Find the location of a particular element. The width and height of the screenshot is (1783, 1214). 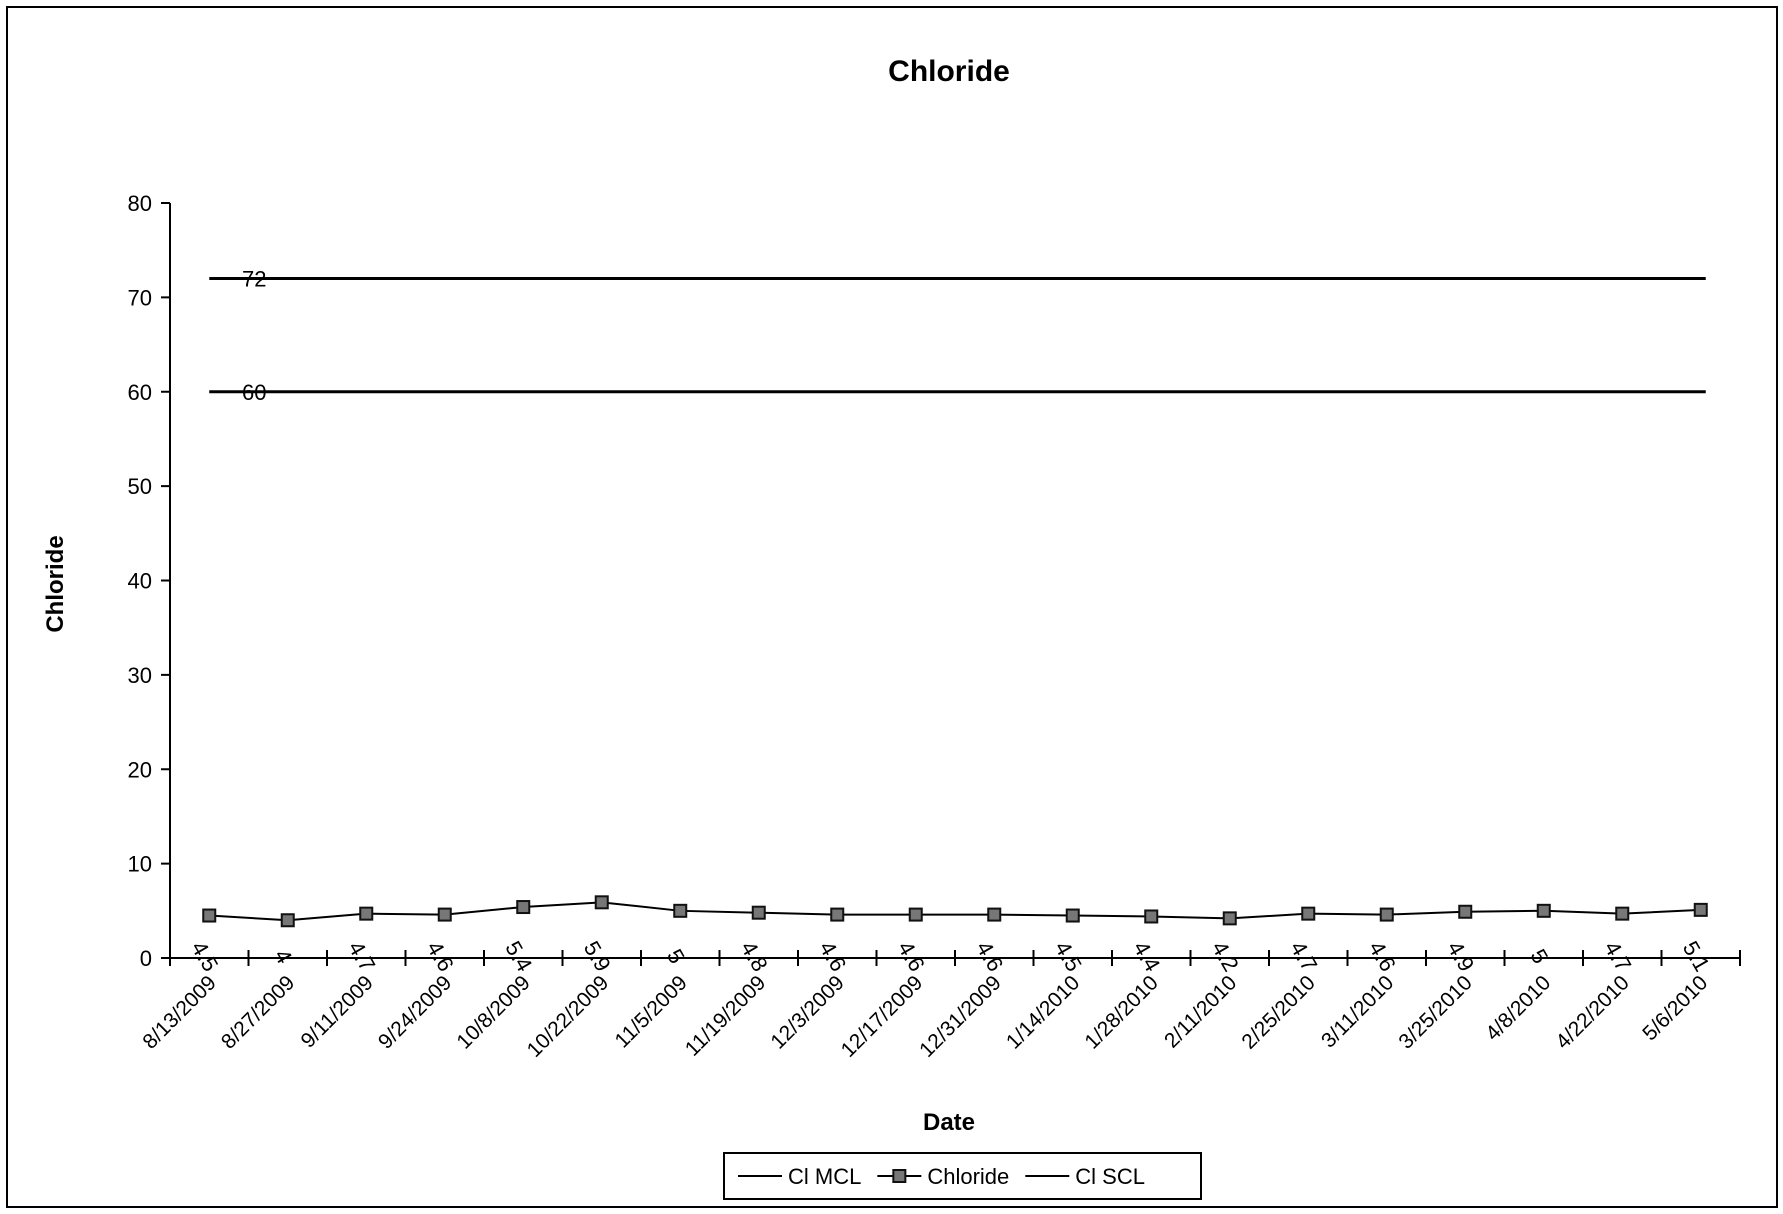

x-tick-label-19: 5/6/2010 is located at coordinates (1675, 1008).